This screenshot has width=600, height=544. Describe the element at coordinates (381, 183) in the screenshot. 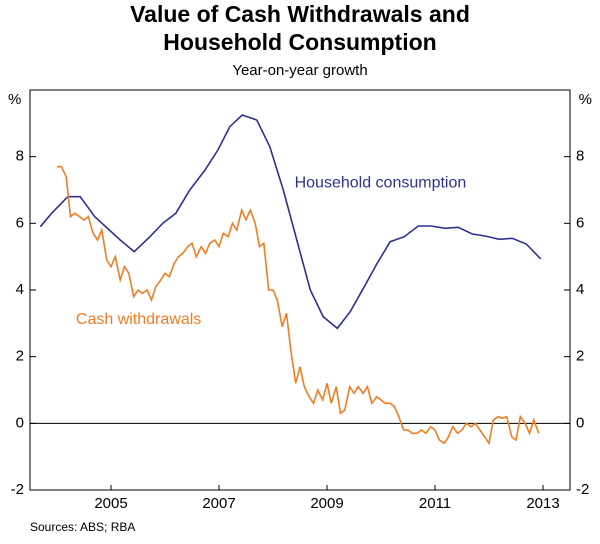

I see `annotation: Household consumption` at that location.